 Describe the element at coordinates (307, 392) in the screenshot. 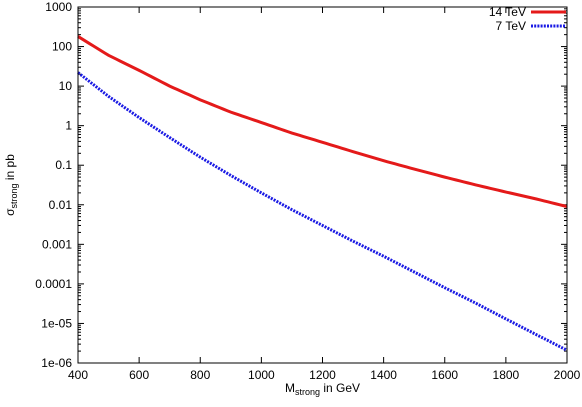

I see `x-axis-label-sub: strong` at that location.